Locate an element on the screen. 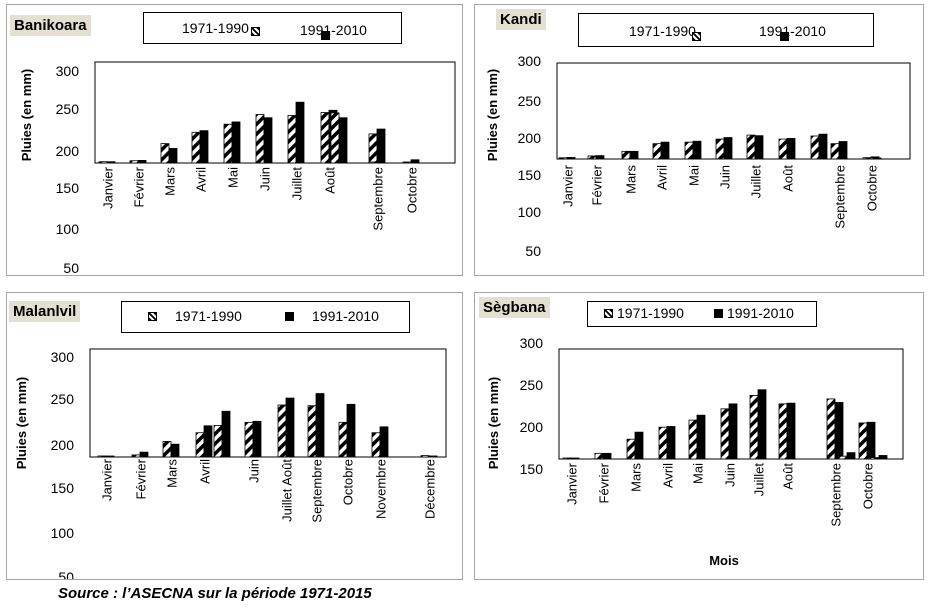 This screenshot has height=610, width=934. plot-area is located at coordinates (268, 403).